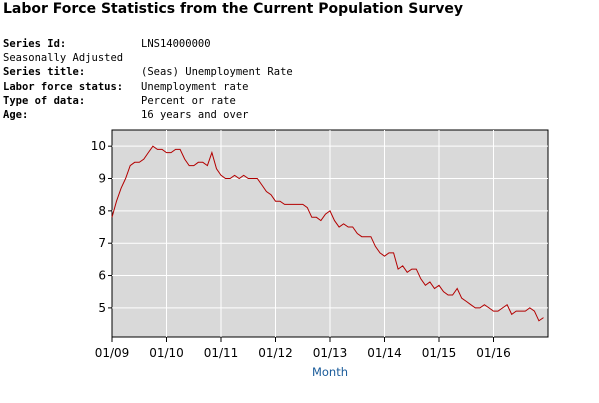 The width and height of the screenshot is (599, 403). I want to click on x-tick-label: 01/13, so click(330, 353).